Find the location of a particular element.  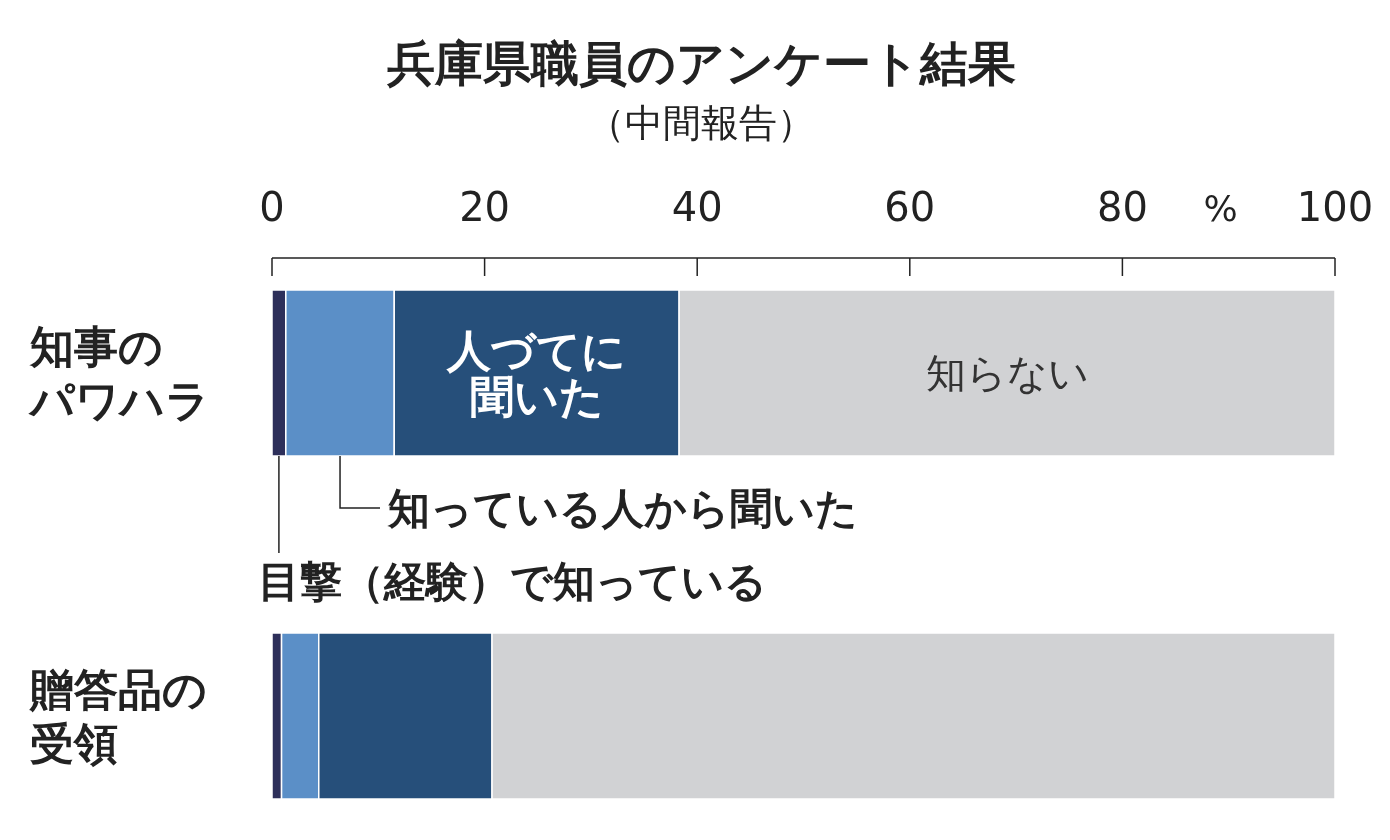

x-tick-label: 80 is located at coordinates (1122, 207).